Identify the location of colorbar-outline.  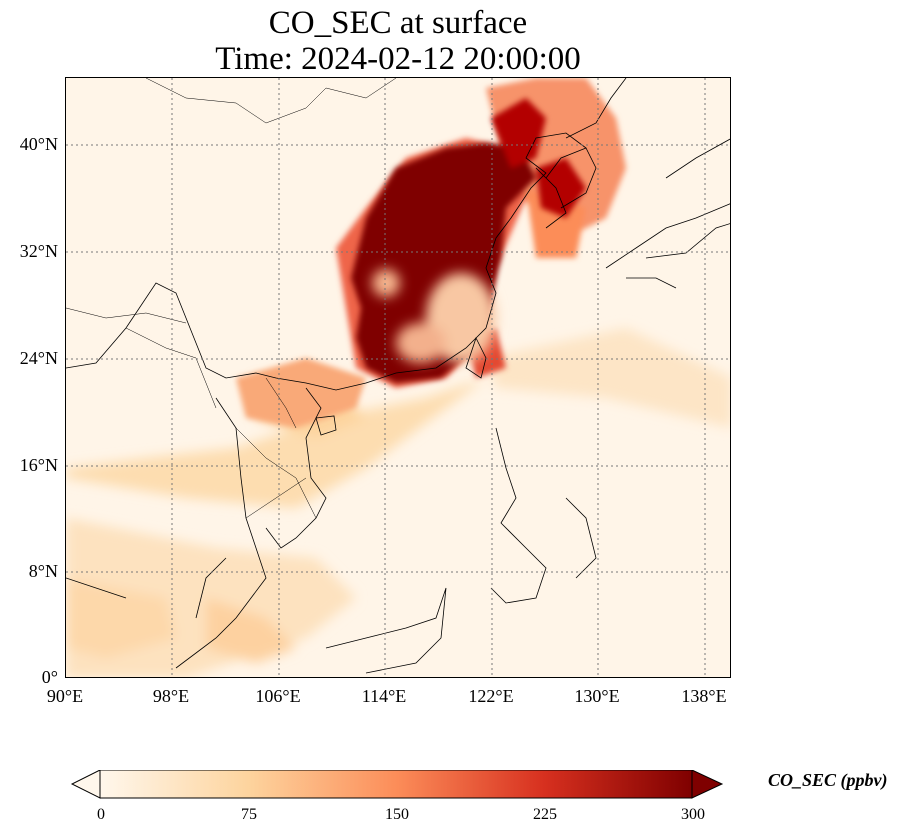
(396, 784).